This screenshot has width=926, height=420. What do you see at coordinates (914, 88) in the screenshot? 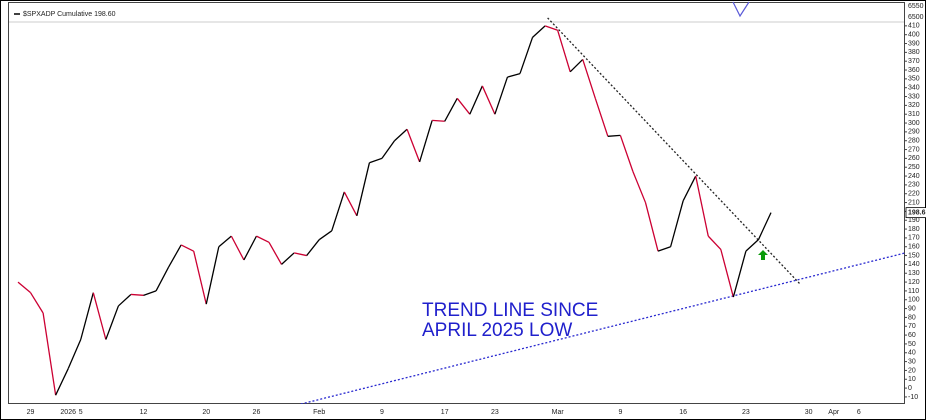
I see `y-tick-label: 340` at bounding box center [914, 88].